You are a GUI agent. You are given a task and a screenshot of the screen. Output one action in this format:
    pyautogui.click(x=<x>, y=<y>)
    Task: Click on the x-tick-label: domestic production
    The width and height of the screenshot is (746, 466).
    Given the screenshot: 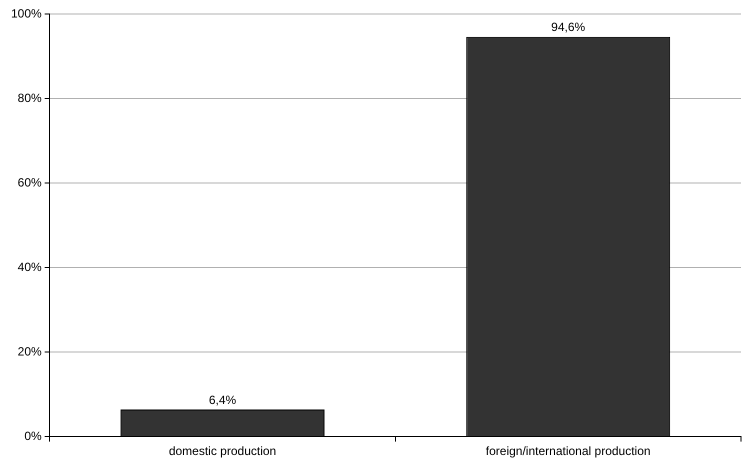 What is the action you would take?
    pyautogui.click(x=222, y=451)
    